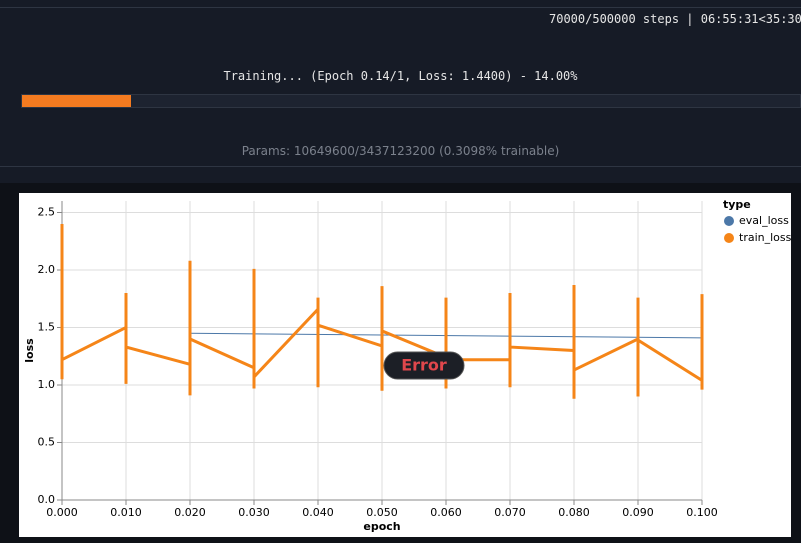 The image size is (801, 543). What do you see at coordinates (764, 220) in the screenshot?
I see `legend-label: eval_loss` at bounding box center [764, 220].